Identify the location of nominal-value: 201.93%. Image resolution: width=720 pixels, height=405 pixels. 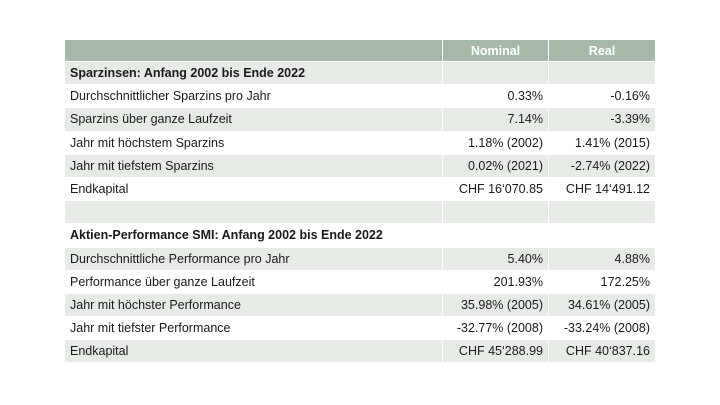
(495, 282).